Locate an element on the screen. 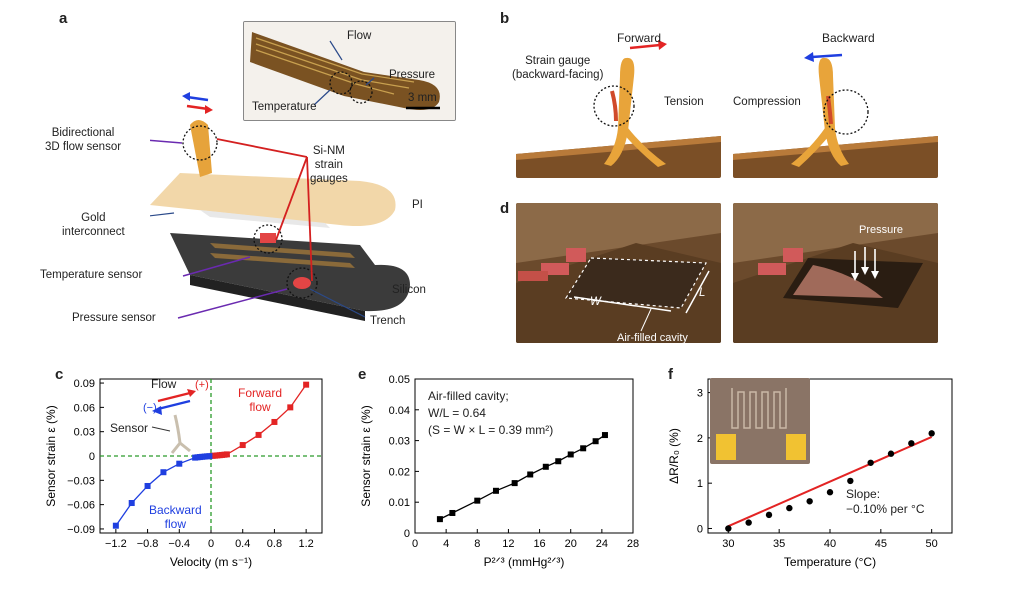 This screenshot has height=591, width=1024. flow-backward-arrowhead is located at coordinates (157, 410).